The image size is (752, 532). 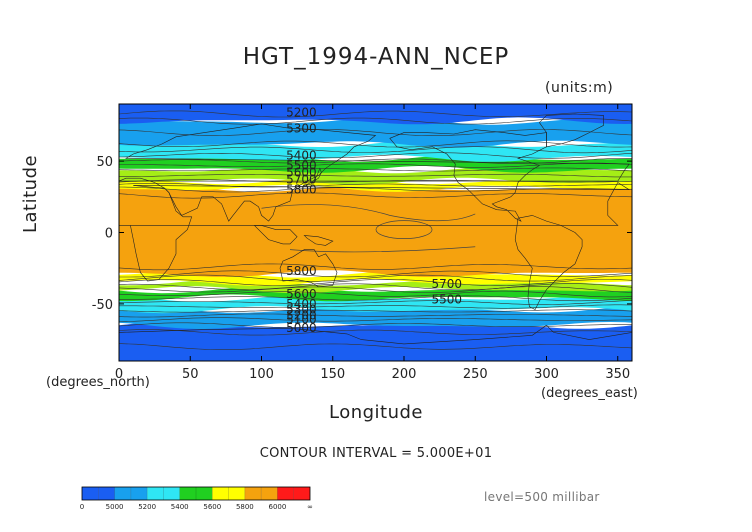 I want to click on colorbar-frame, so click(x=196, y=493).